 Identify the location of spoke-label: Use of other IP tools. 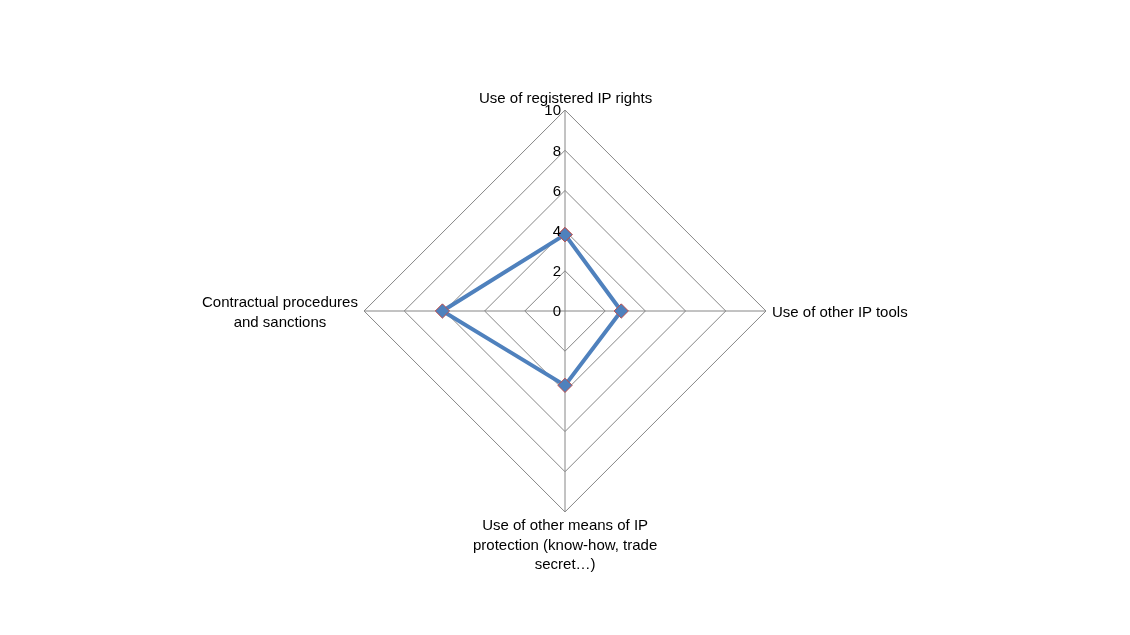
(840, 311).